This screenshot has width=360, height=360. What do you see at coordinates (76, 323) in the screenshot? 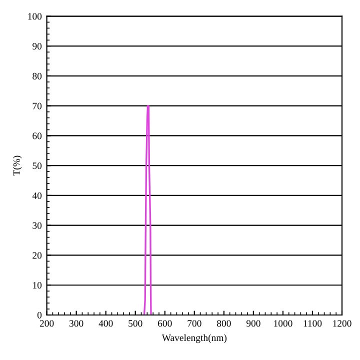
I see `x-tick-label: 300` at bounding box center [76, 323].